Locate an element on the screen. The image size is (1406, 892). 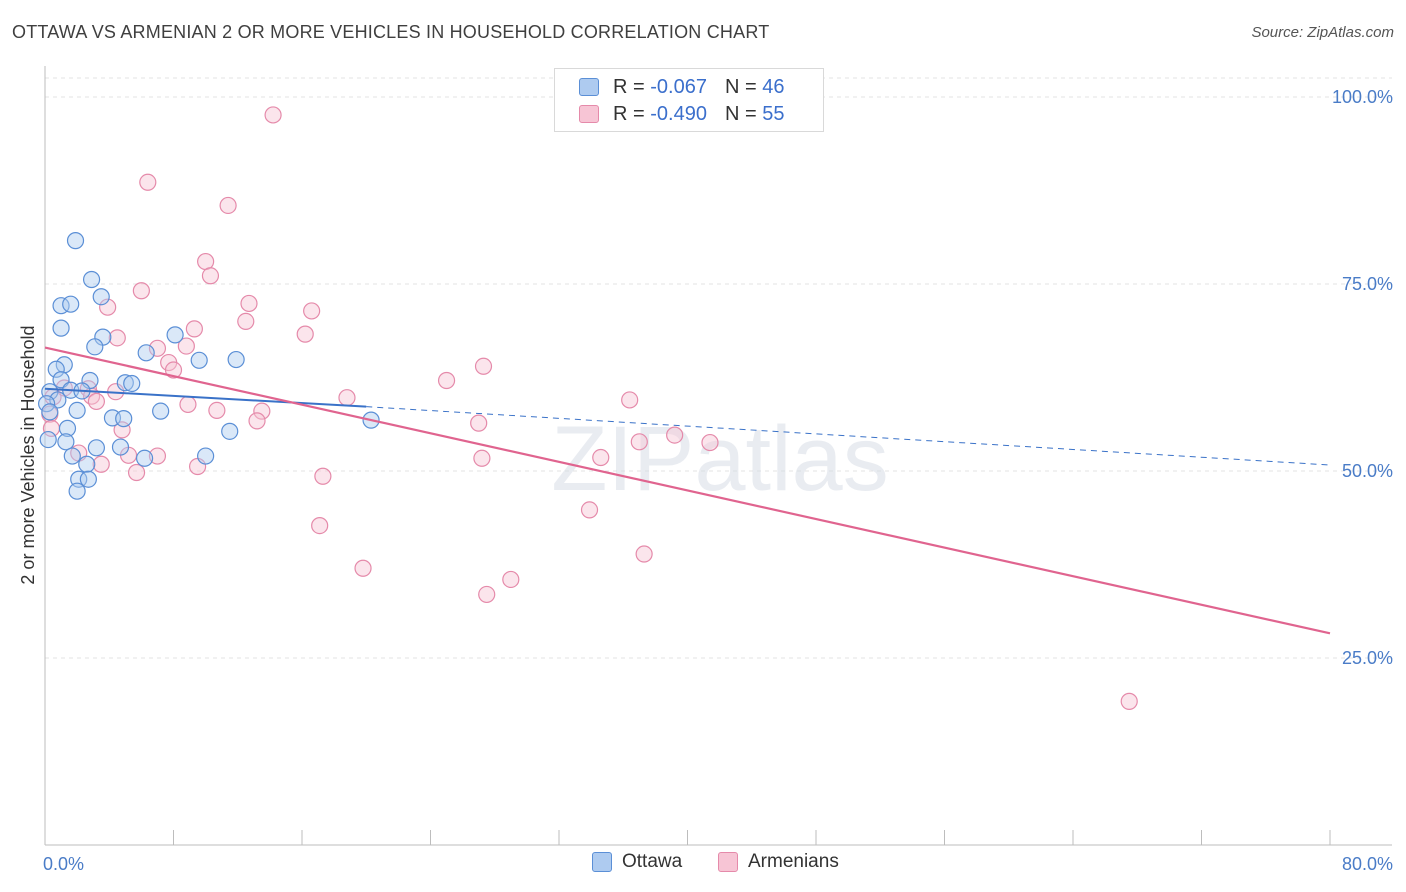
y-axis-label: 2 or more Vehicles in Household is located at coordinates (28, 454).